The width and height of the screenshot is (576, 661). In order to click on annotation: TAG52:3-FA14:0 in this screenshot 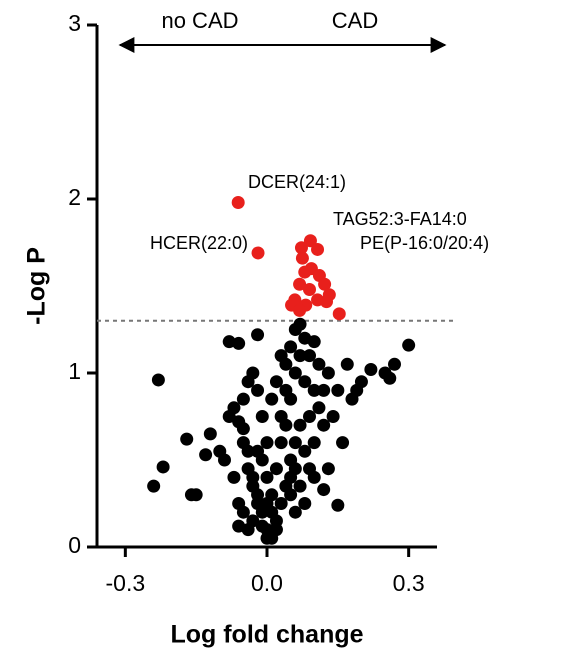, I will do `click(400, 219)`.